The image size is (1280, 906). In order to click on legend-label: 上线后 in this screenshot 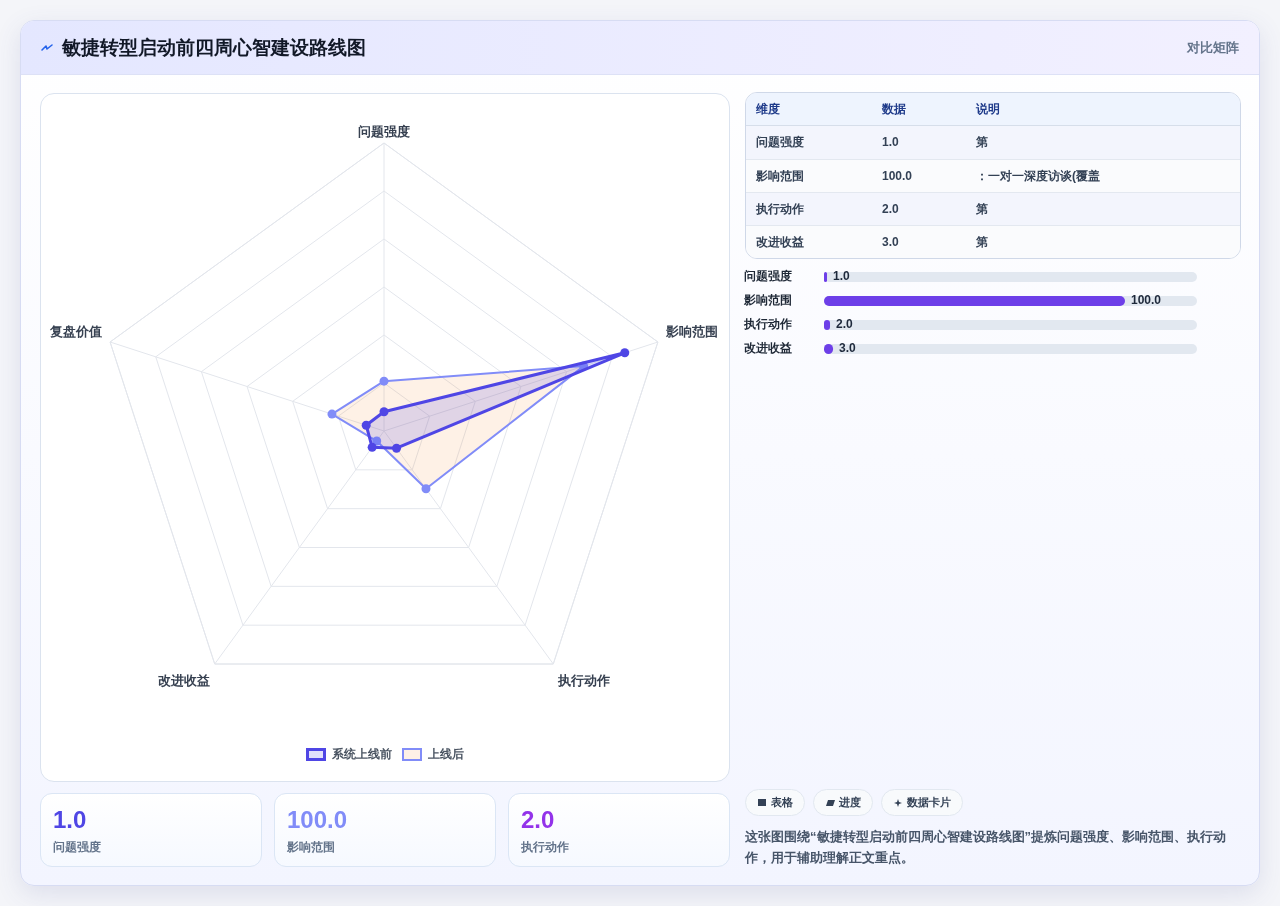, I will do `click(446, 754)`.